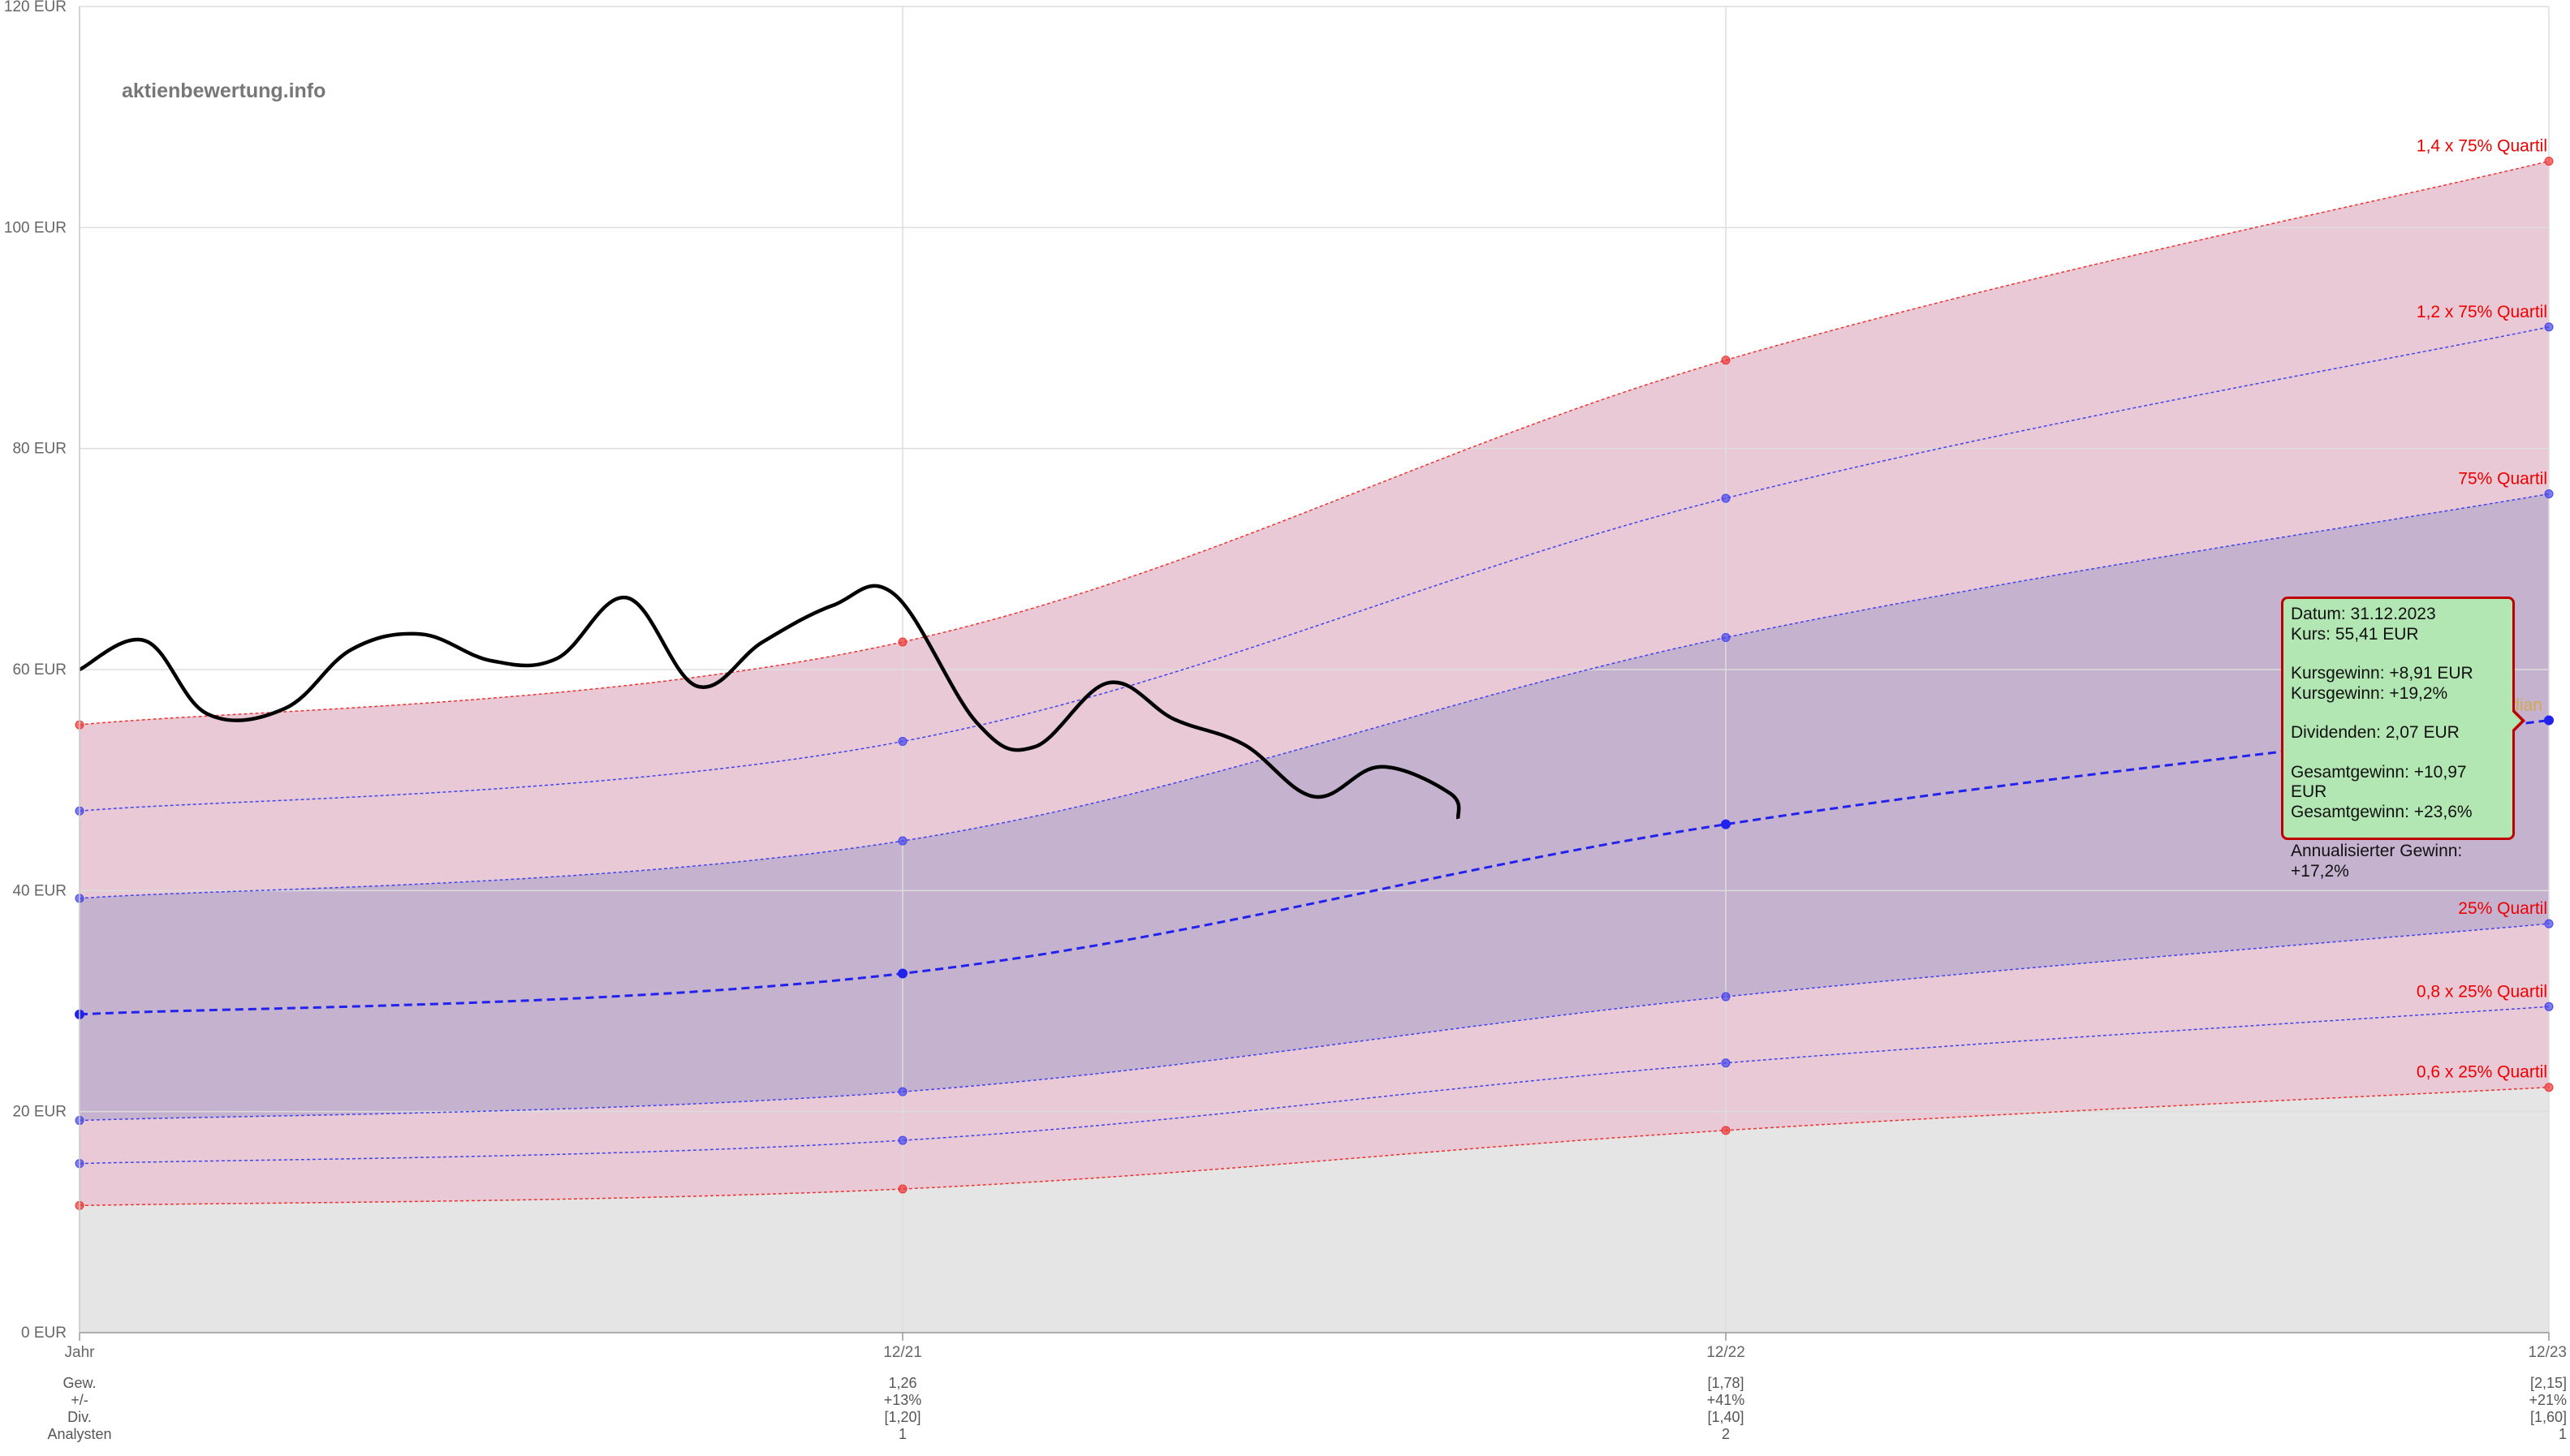 This screenshot has width=2570, height=1456. What do you see at coordinates (2503, 479) in the screenshot?
I see `band-label: 75% Quartil` at bounding box center [2503, 479].